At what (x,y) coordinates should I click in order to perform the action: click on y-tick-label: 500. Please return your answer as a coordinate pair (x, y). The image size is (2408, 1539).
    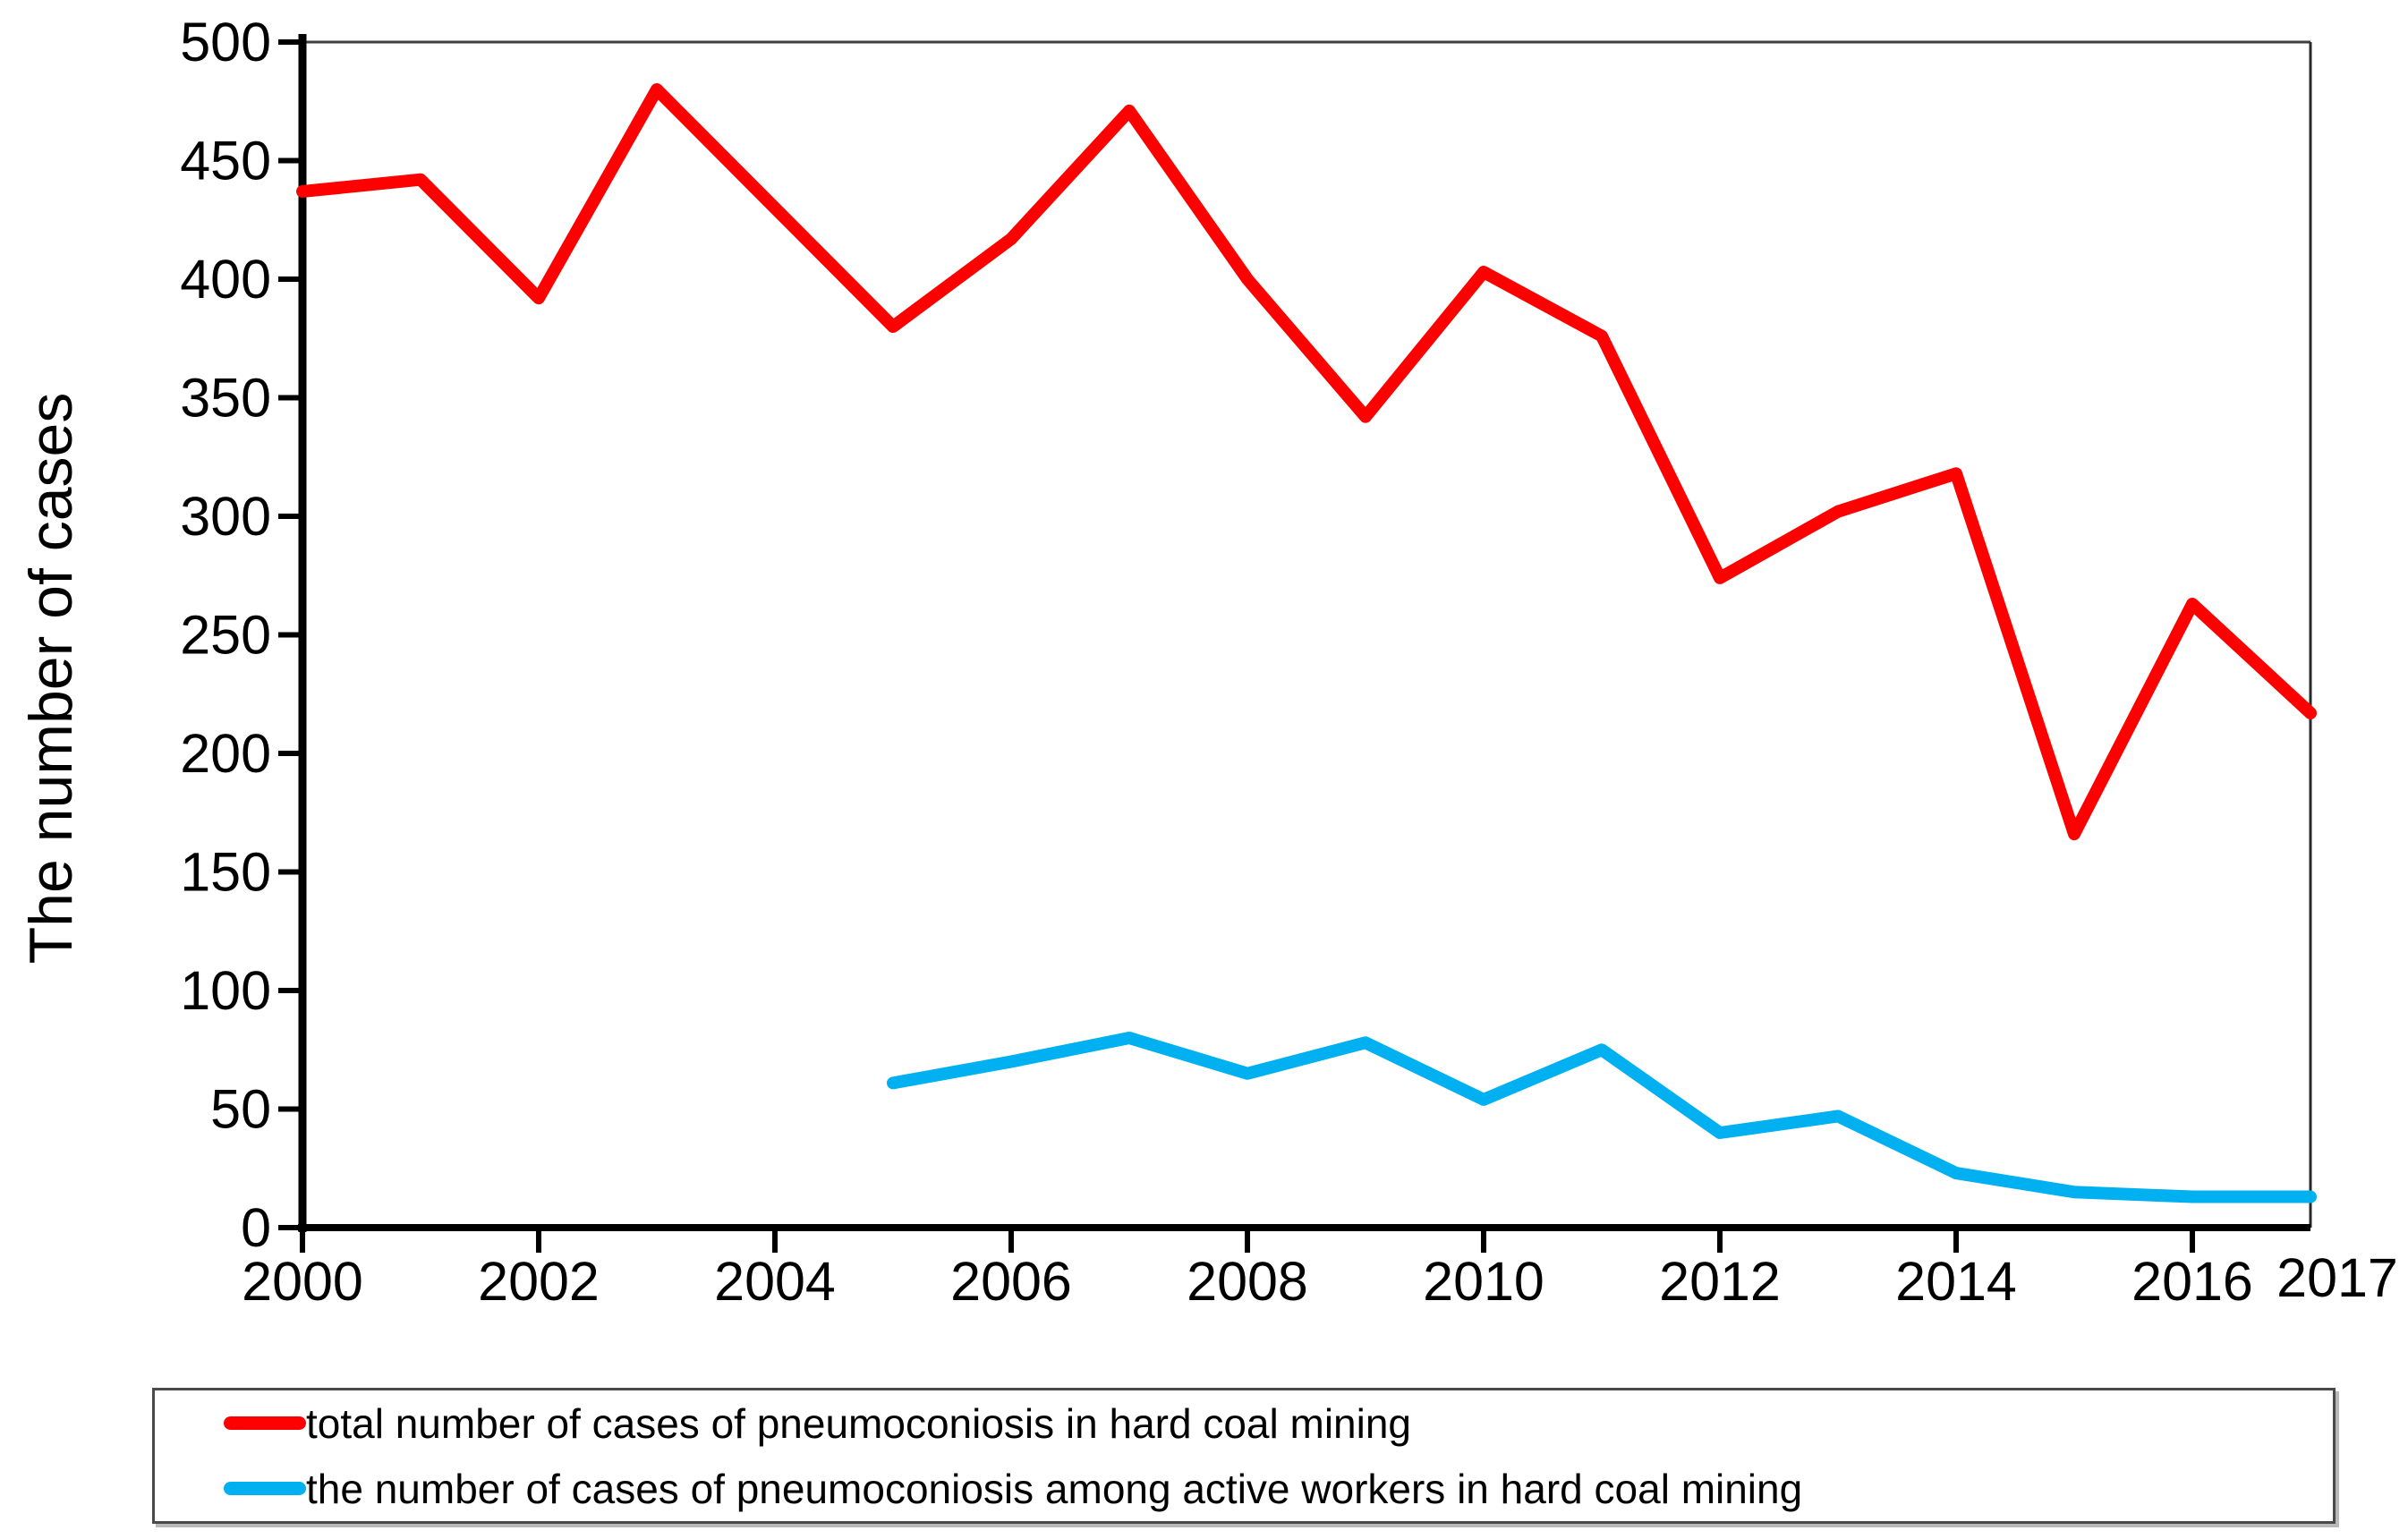
    Looking at the image, I should click on (225, 42).